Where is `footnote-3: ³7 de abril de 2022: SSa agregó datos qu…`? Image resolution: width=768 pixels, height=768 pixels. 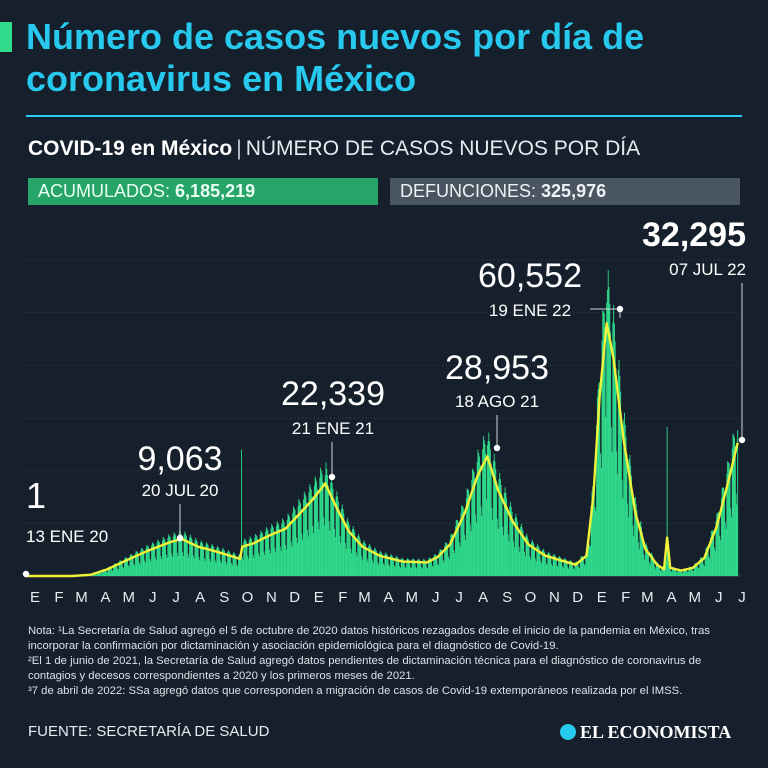 footnote-3: ³7 de abril de 2022: SSa agregó datos qu… is located at coordinates (355, 691).